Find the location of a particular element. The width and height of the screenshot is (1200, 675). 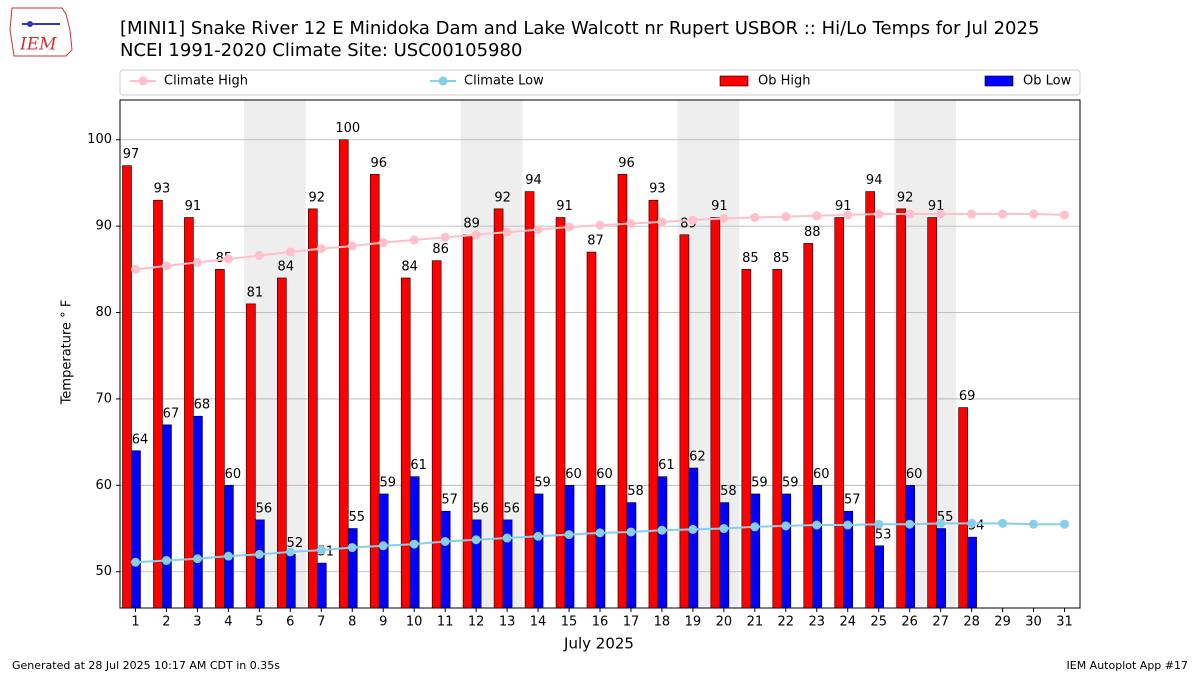

x-tick-label: 6 is located at coordinates (290, 622).